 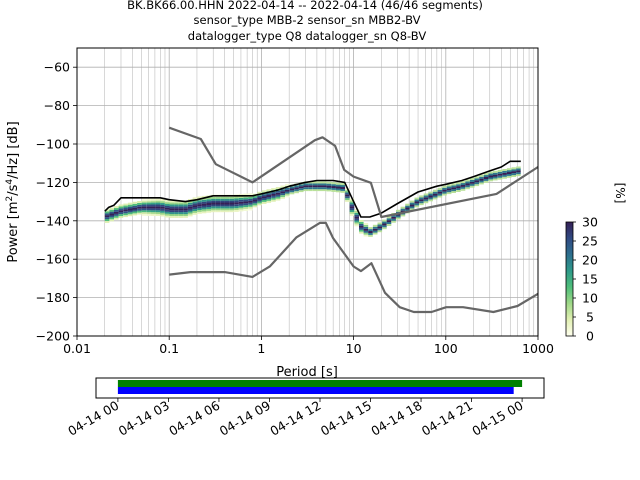 I want to click on coverage-segment, so click(x=320, y=383).